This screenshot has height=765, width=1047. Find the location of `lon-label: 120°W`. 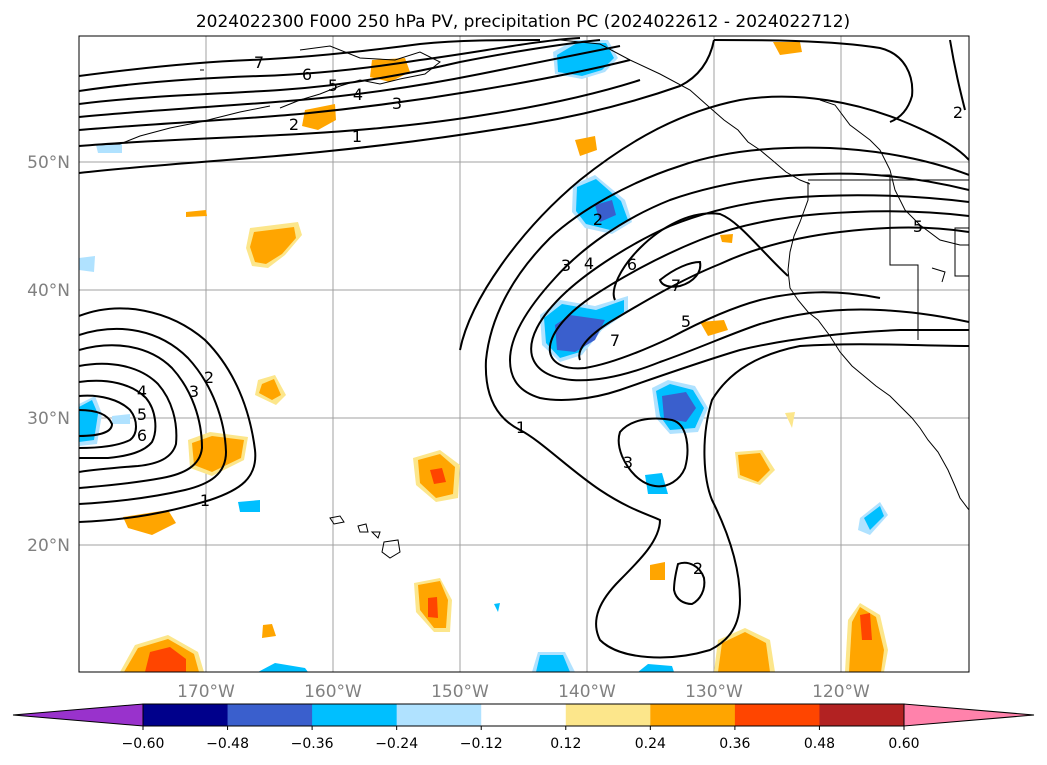

lon-label: 120°W is located at coordinates (841, 692).